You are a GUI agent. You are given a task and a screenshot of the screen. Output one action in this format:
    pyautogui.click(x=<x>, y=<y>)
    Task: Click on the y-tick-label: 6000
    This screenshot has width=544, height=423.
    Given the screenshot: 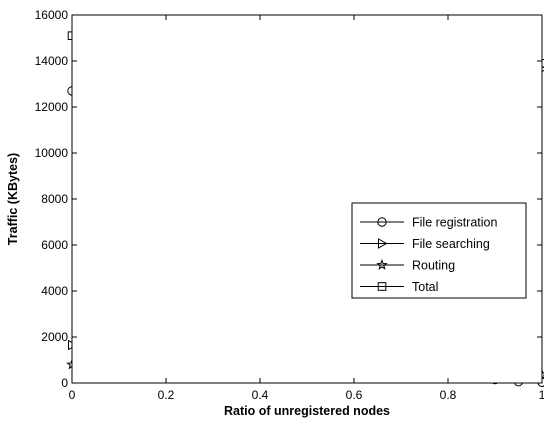 What is the action you would take?
    pyautogui.click(x=54, y=245)
    